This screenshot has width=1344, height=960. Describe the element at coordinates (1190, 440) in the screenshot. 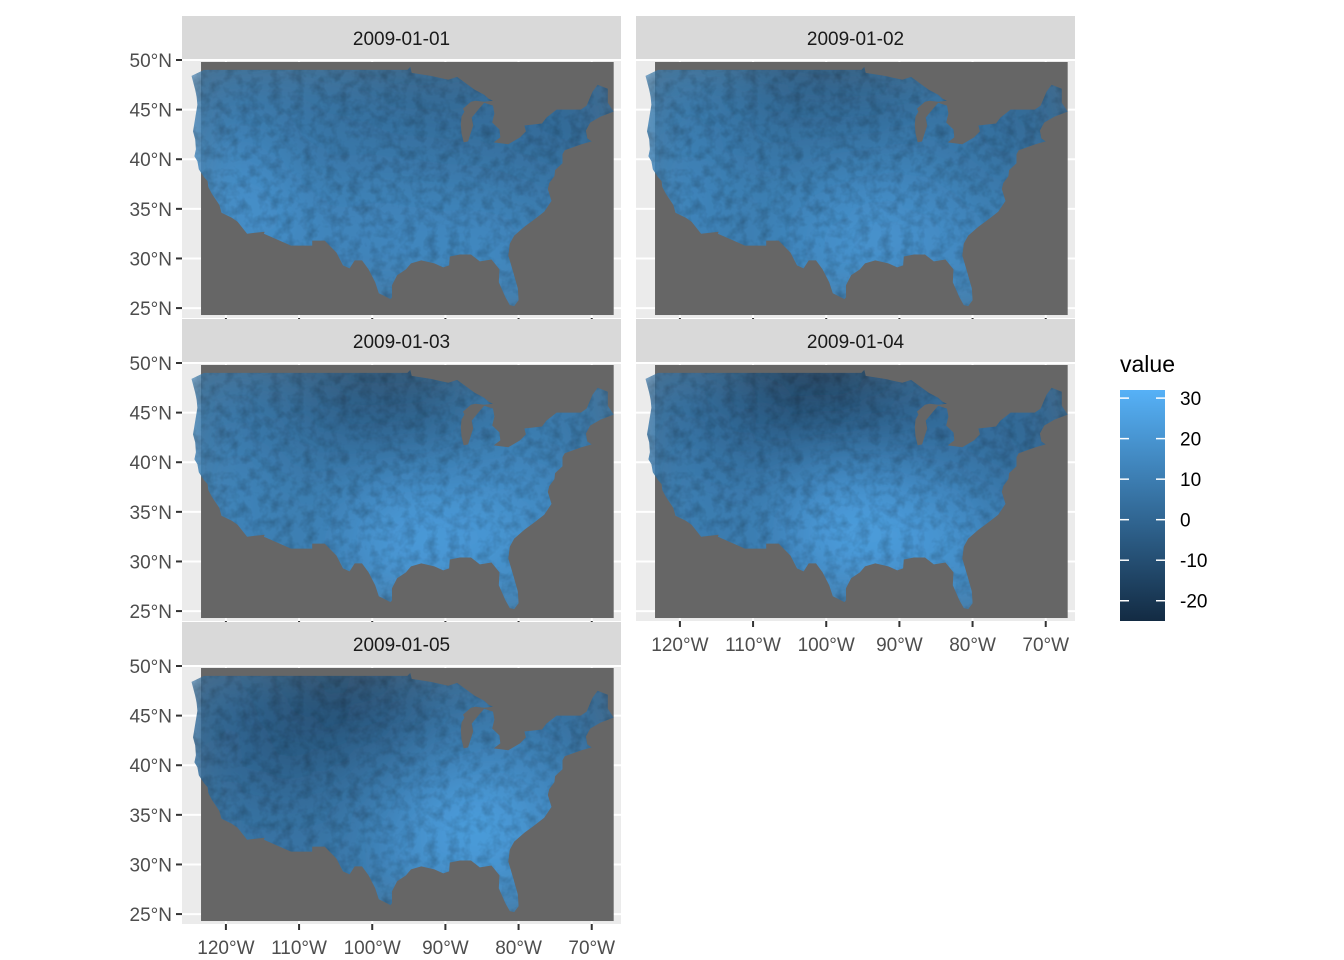

I see `legend-tick-label: 20` at that location.